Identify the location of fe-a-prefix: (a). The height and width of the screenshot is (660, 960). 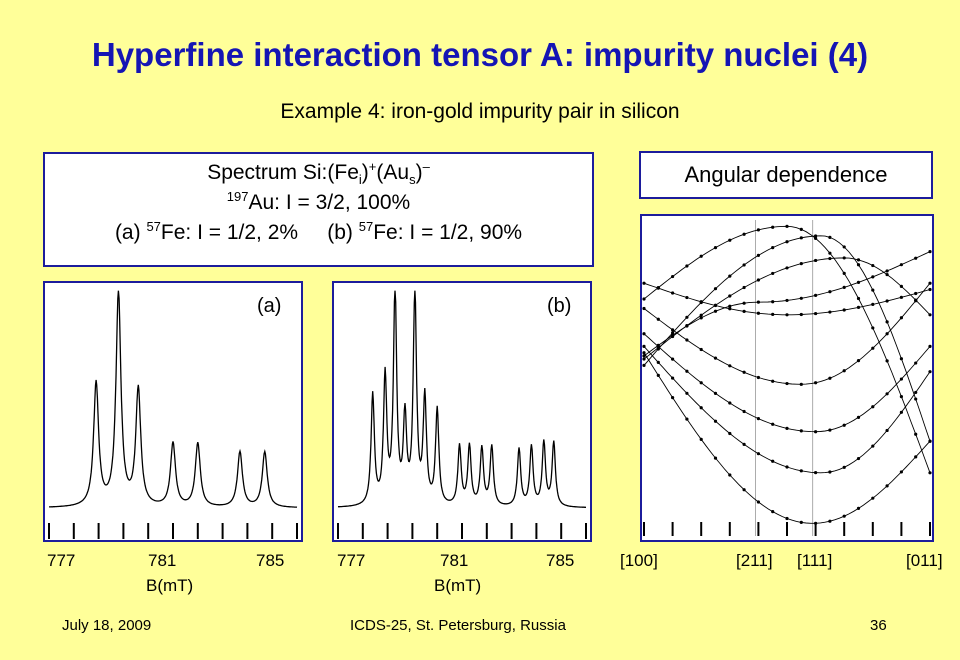
(130, 232).